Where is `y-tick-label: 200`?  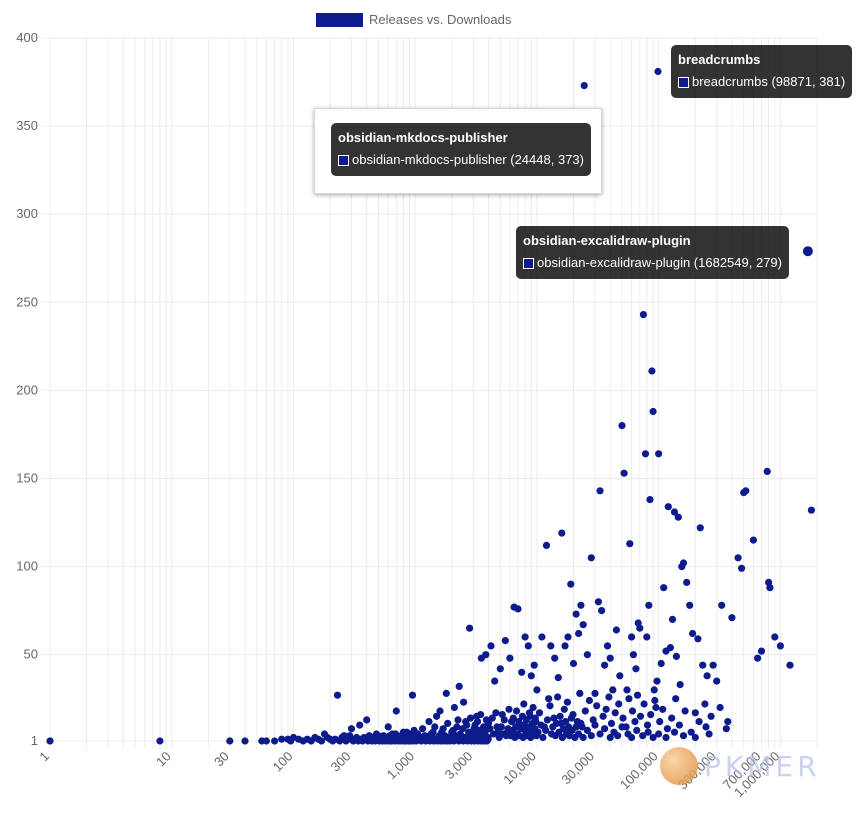 y-tick-label: 200 is located at coordinates (27, 389).